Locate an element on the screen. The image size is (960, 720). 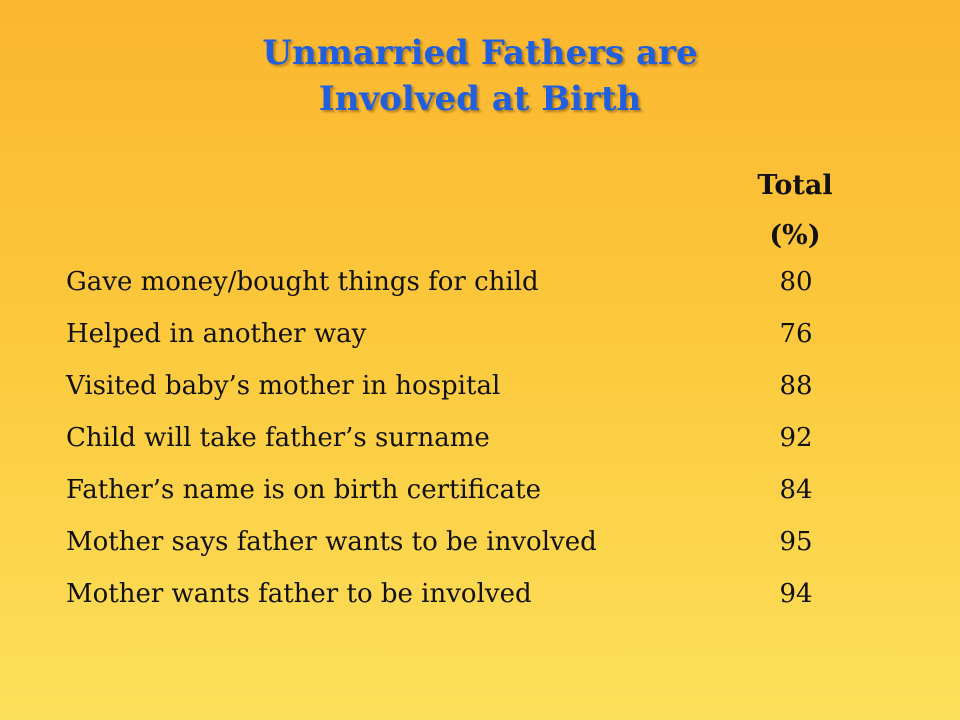
row-label: Father’s name is on birth certificate is located at coordinates (304, 490).